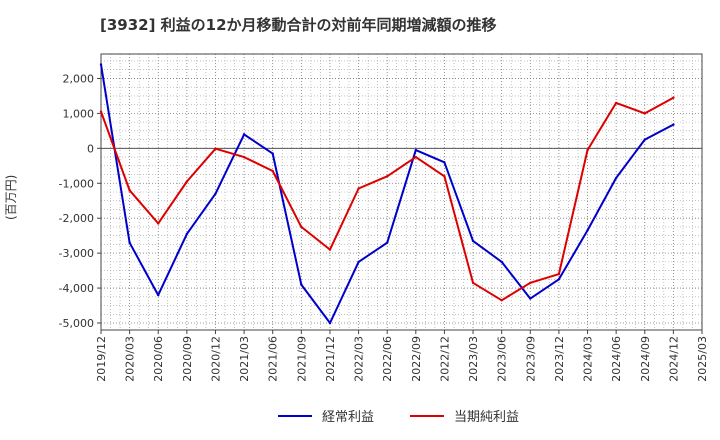 The width and height of the screenshot is (720, 440). What do you see at coordinates (215, 359) in the screenshot?
I see `x-tick-label: 2020/12` at bounding box center [215, 359].